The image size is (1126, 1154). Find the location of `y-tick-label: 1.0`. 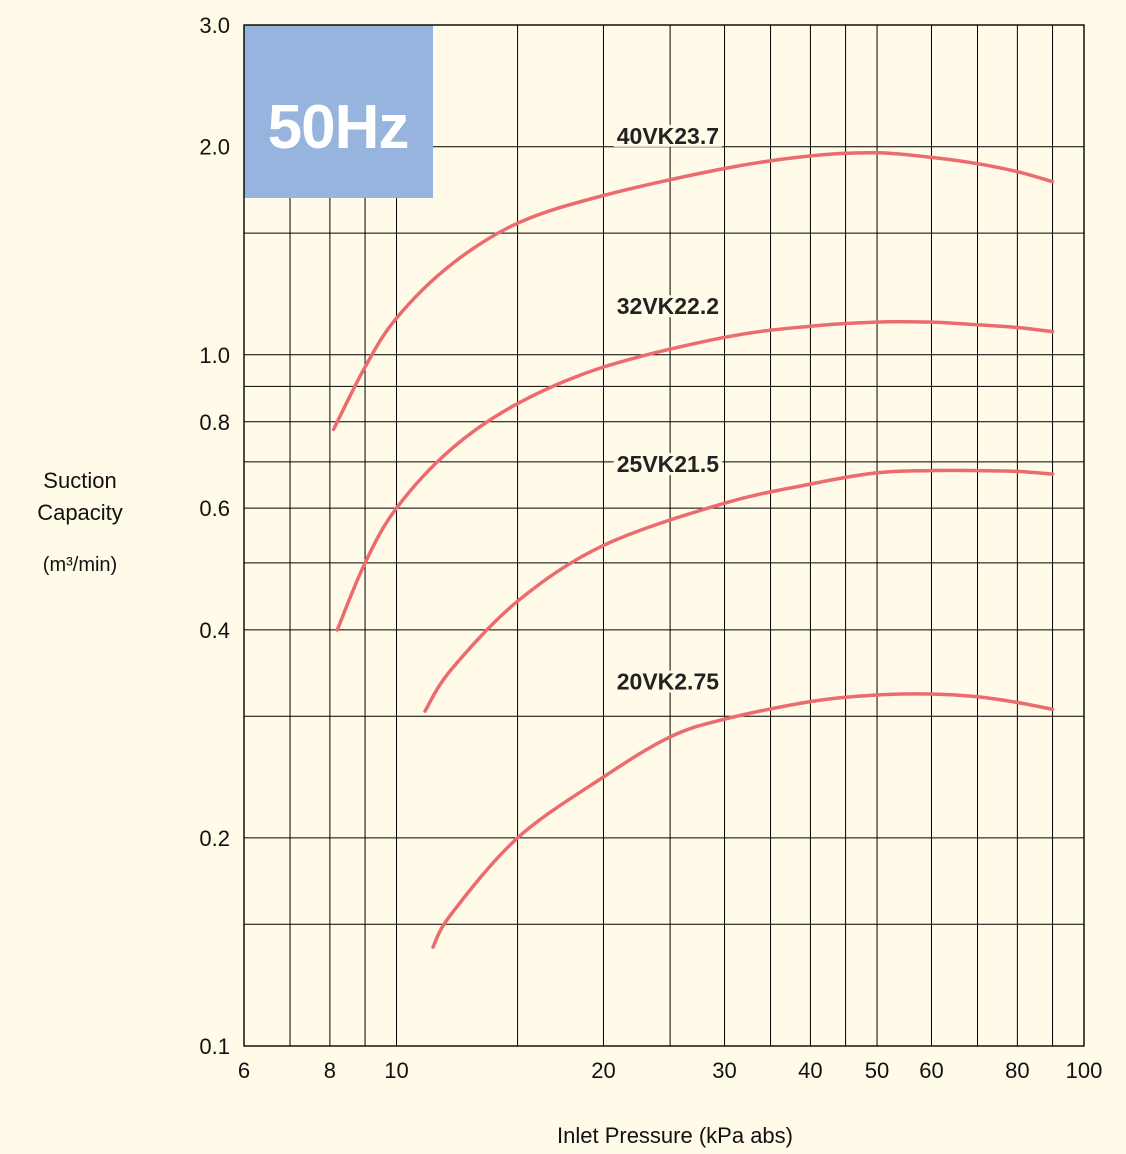

y-tick-label: 1.0 is located at coordinates (214, 355).